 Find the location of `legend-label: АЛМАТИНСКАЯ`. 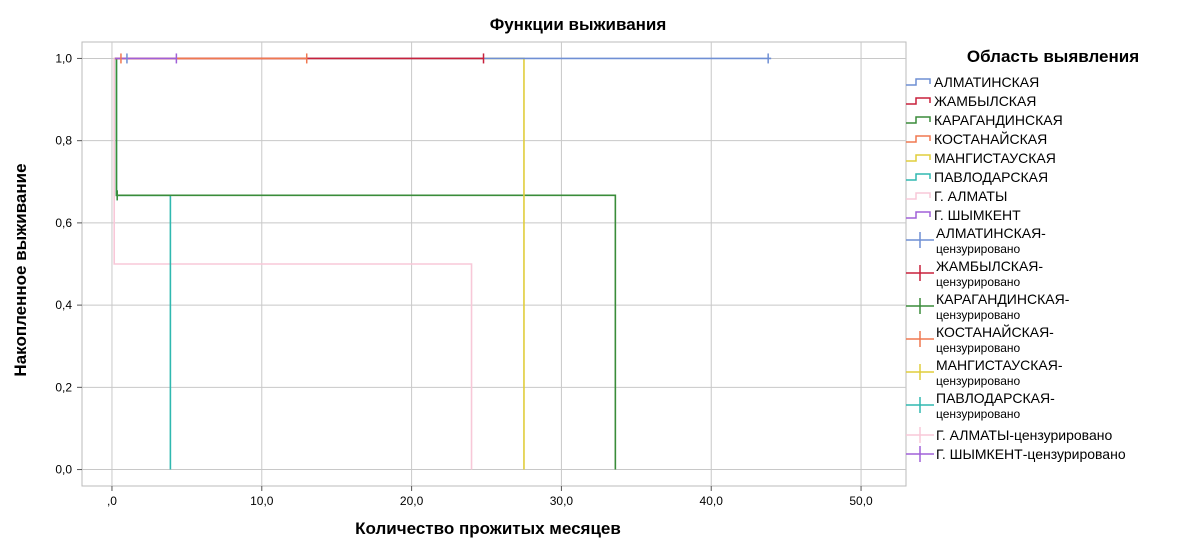

legend-label: АЛМАТИНСКАЯ is located at coordinates (986, 82).